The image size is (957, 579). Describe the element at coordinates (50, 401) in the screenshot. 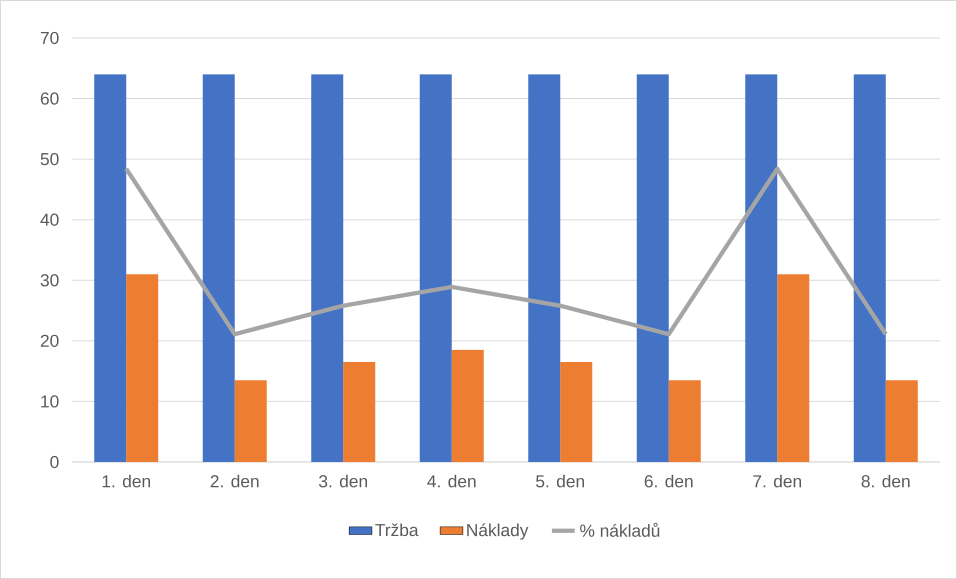

I see `y-tick-label: 10` at that location.